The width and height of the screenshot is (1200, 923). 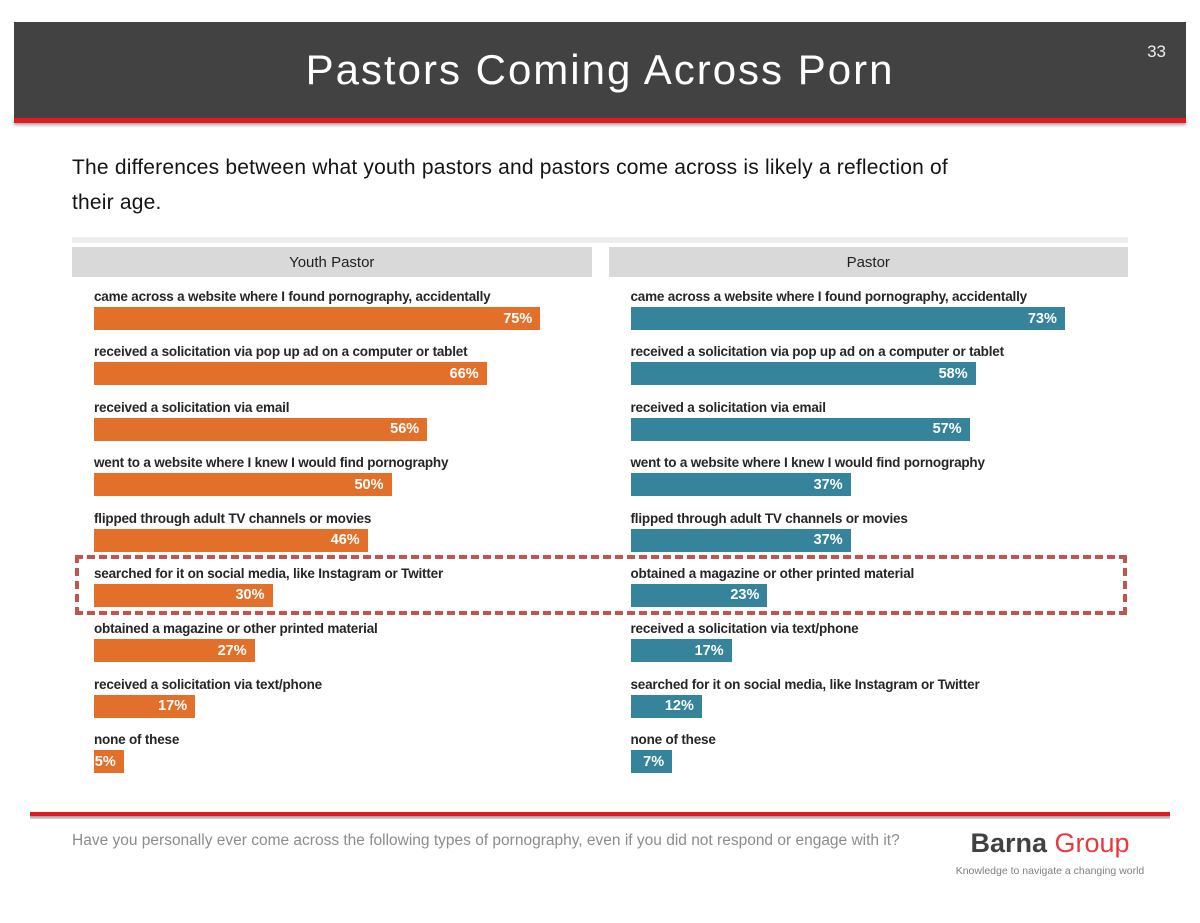 What do you see at coordinates (231, 540) in the screenshot?
I see `bar: 46%` at bounding box center [231, 540].